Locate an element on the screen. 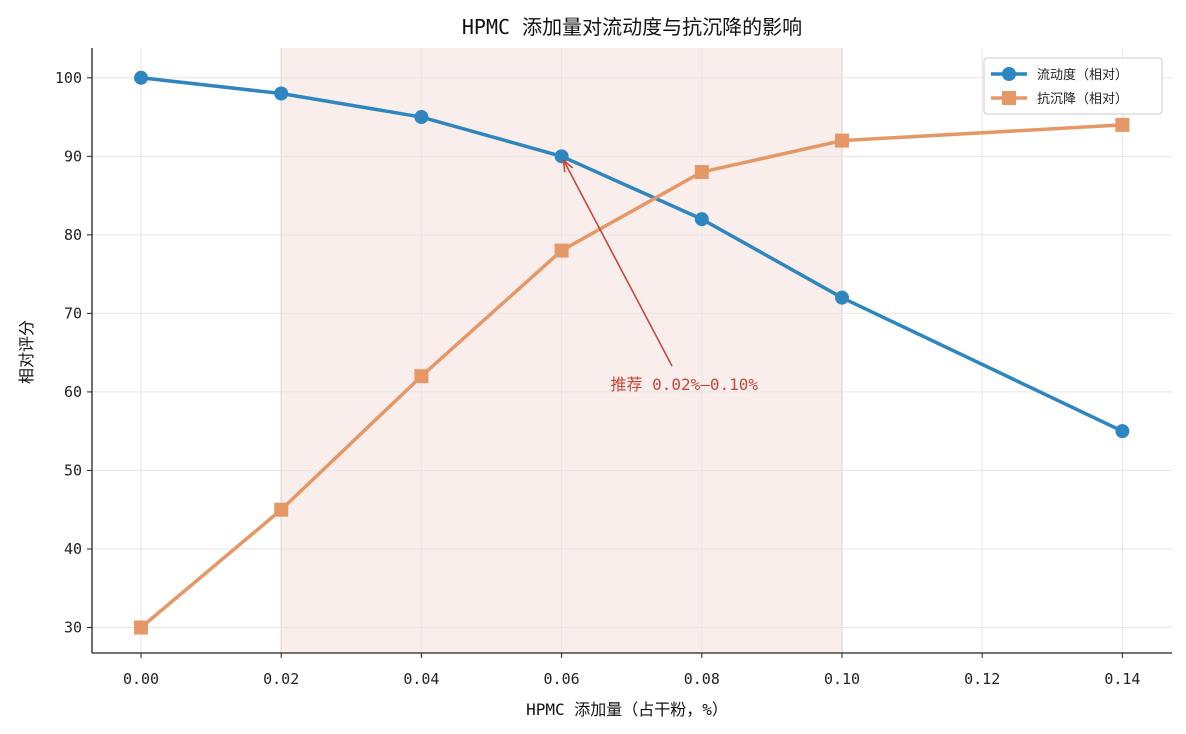 The image size is (1186, 734). y-axis-label: 相对评分 is located at coordinates (26, 352).